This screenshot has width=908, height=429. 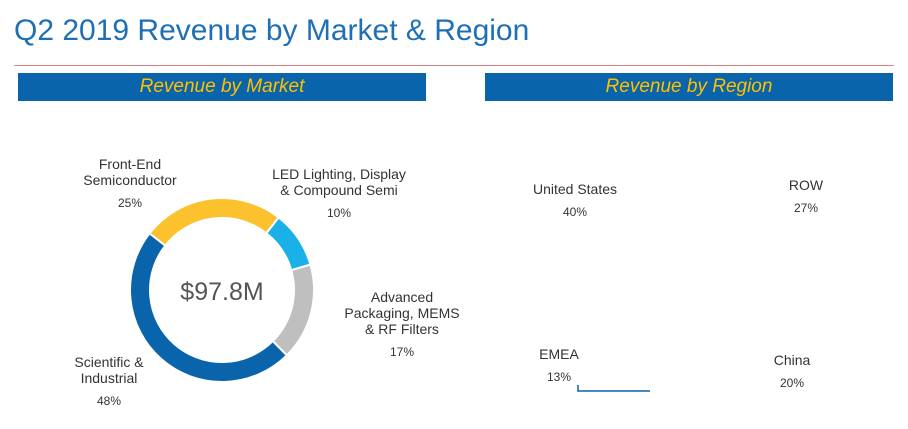 What do you see at coordinates (339, 190) in the screenshot?
I see `market-label-1-line-1: & Compound Semi` at bounding box center [339, 190].